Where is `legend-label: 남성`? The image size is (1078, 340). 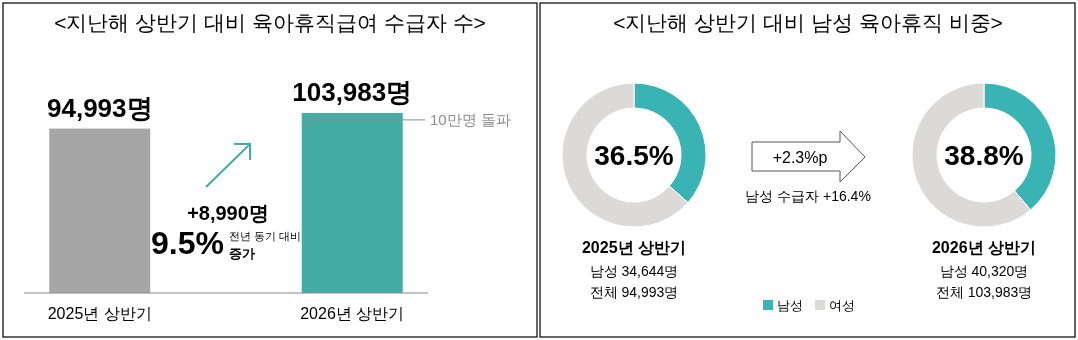 legend-label: 남성 is located at coordinates (790, 305).